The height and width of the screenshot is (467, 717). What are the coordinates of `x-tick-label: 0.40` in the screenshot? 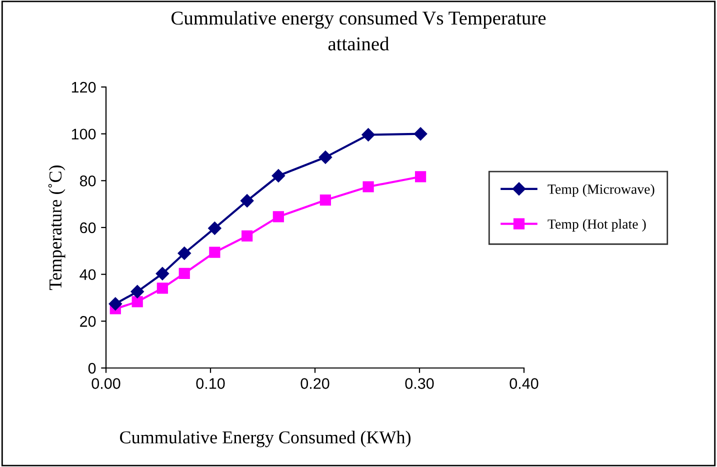 It's located at (524, 383).